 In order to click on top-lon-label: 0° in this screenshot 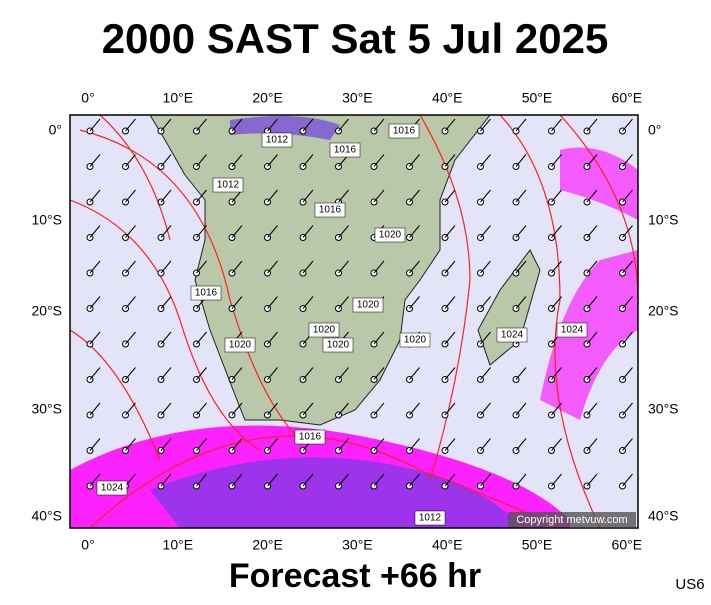, I will do `click(87, 98)`.